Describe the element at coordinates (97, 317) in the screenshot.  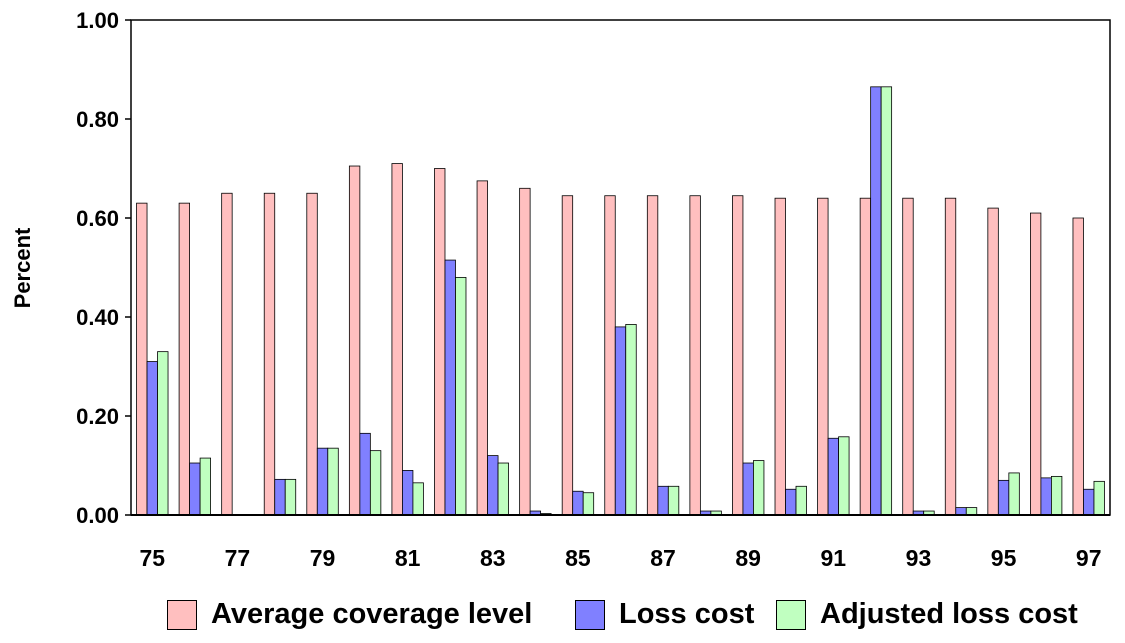
I see `y-tick-label: 0.40` at that location.